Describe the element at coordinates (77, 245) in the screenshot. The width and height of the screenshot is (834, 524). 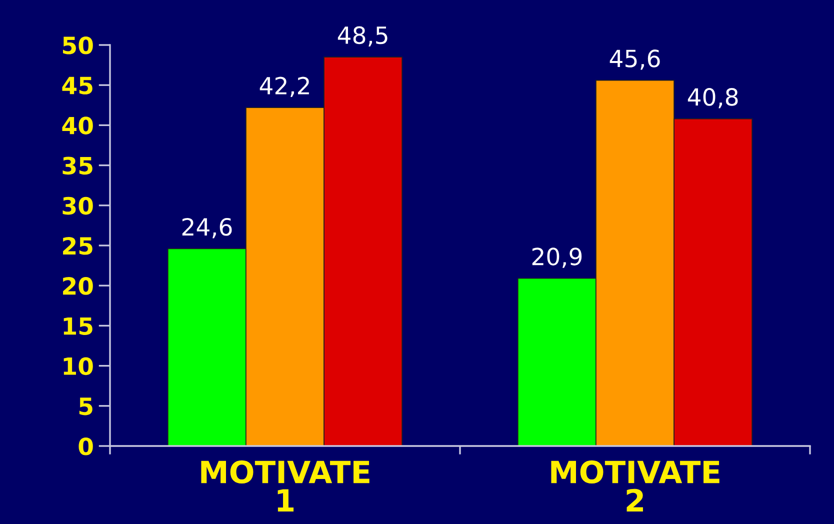
I see `y-tick-label: 25` at that location.